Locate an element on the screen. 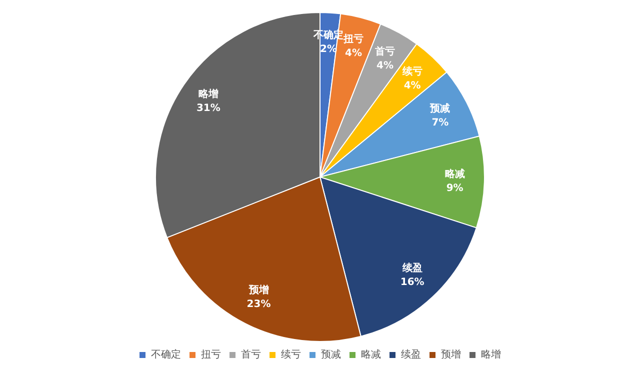 This screenshot has width=640, height=380. legend-label: 预减 is located at coordinates (331, 354).